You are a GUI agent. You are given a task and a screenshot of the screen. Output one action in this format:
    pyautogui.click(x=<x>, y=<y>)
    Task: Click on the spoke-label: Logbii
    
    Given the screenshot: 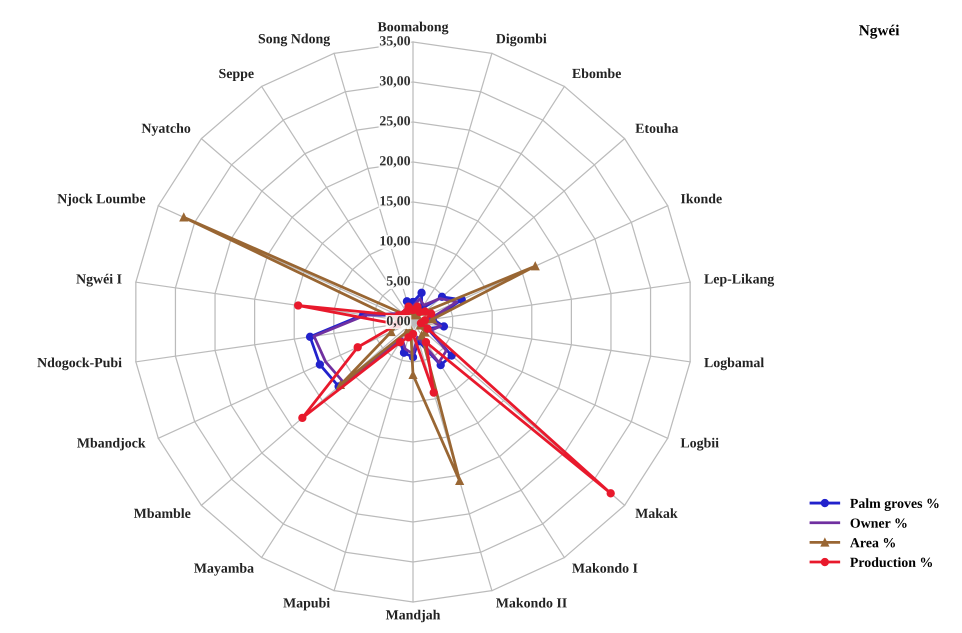 What is the action you would take?
    pyautogui.click(x=699, y=444)
    